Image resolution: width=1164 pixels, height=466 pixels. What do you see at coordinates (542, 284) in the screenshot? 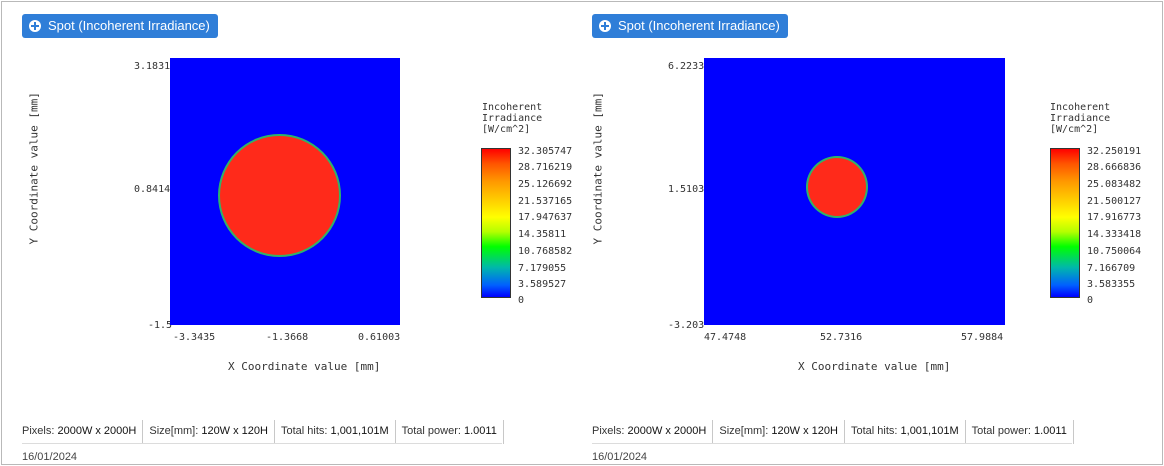
I see `colorbar-tick: 3.589527` at bounding box center [542, 284].